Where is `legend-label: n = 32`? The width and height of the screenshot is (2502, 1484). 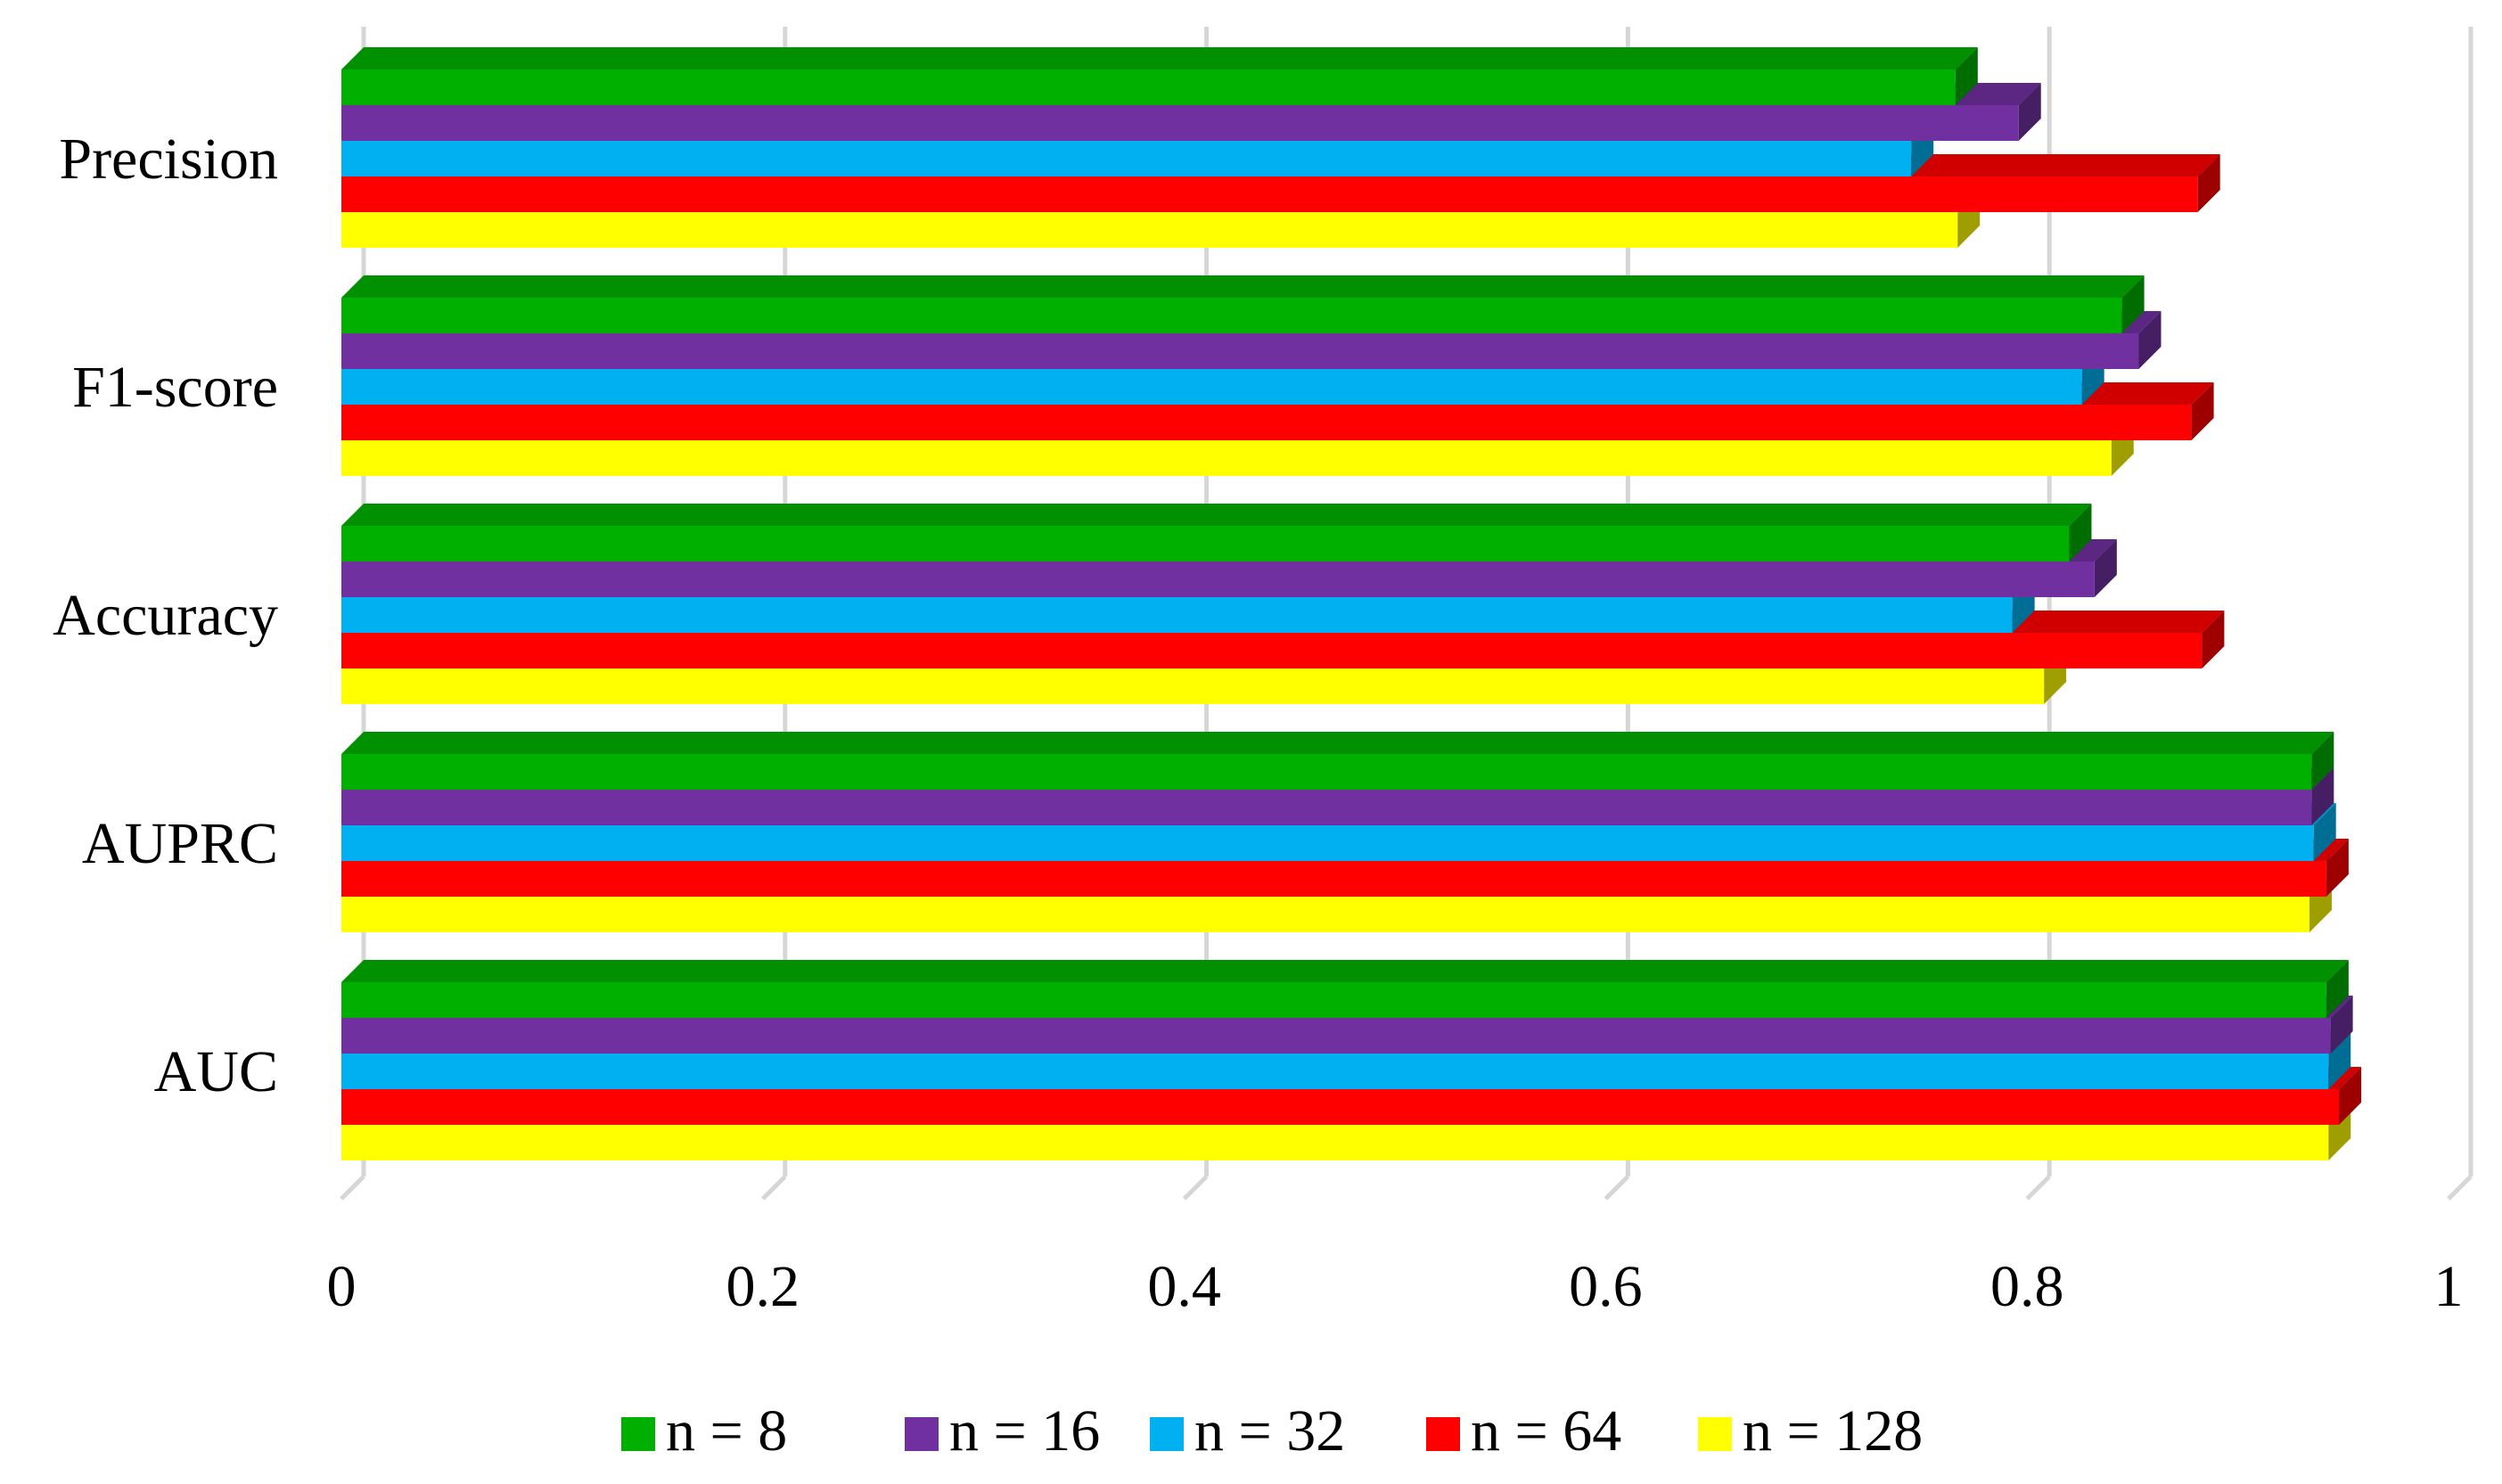 legend-label: n = 32 is located at coordinates (1269, 1431).